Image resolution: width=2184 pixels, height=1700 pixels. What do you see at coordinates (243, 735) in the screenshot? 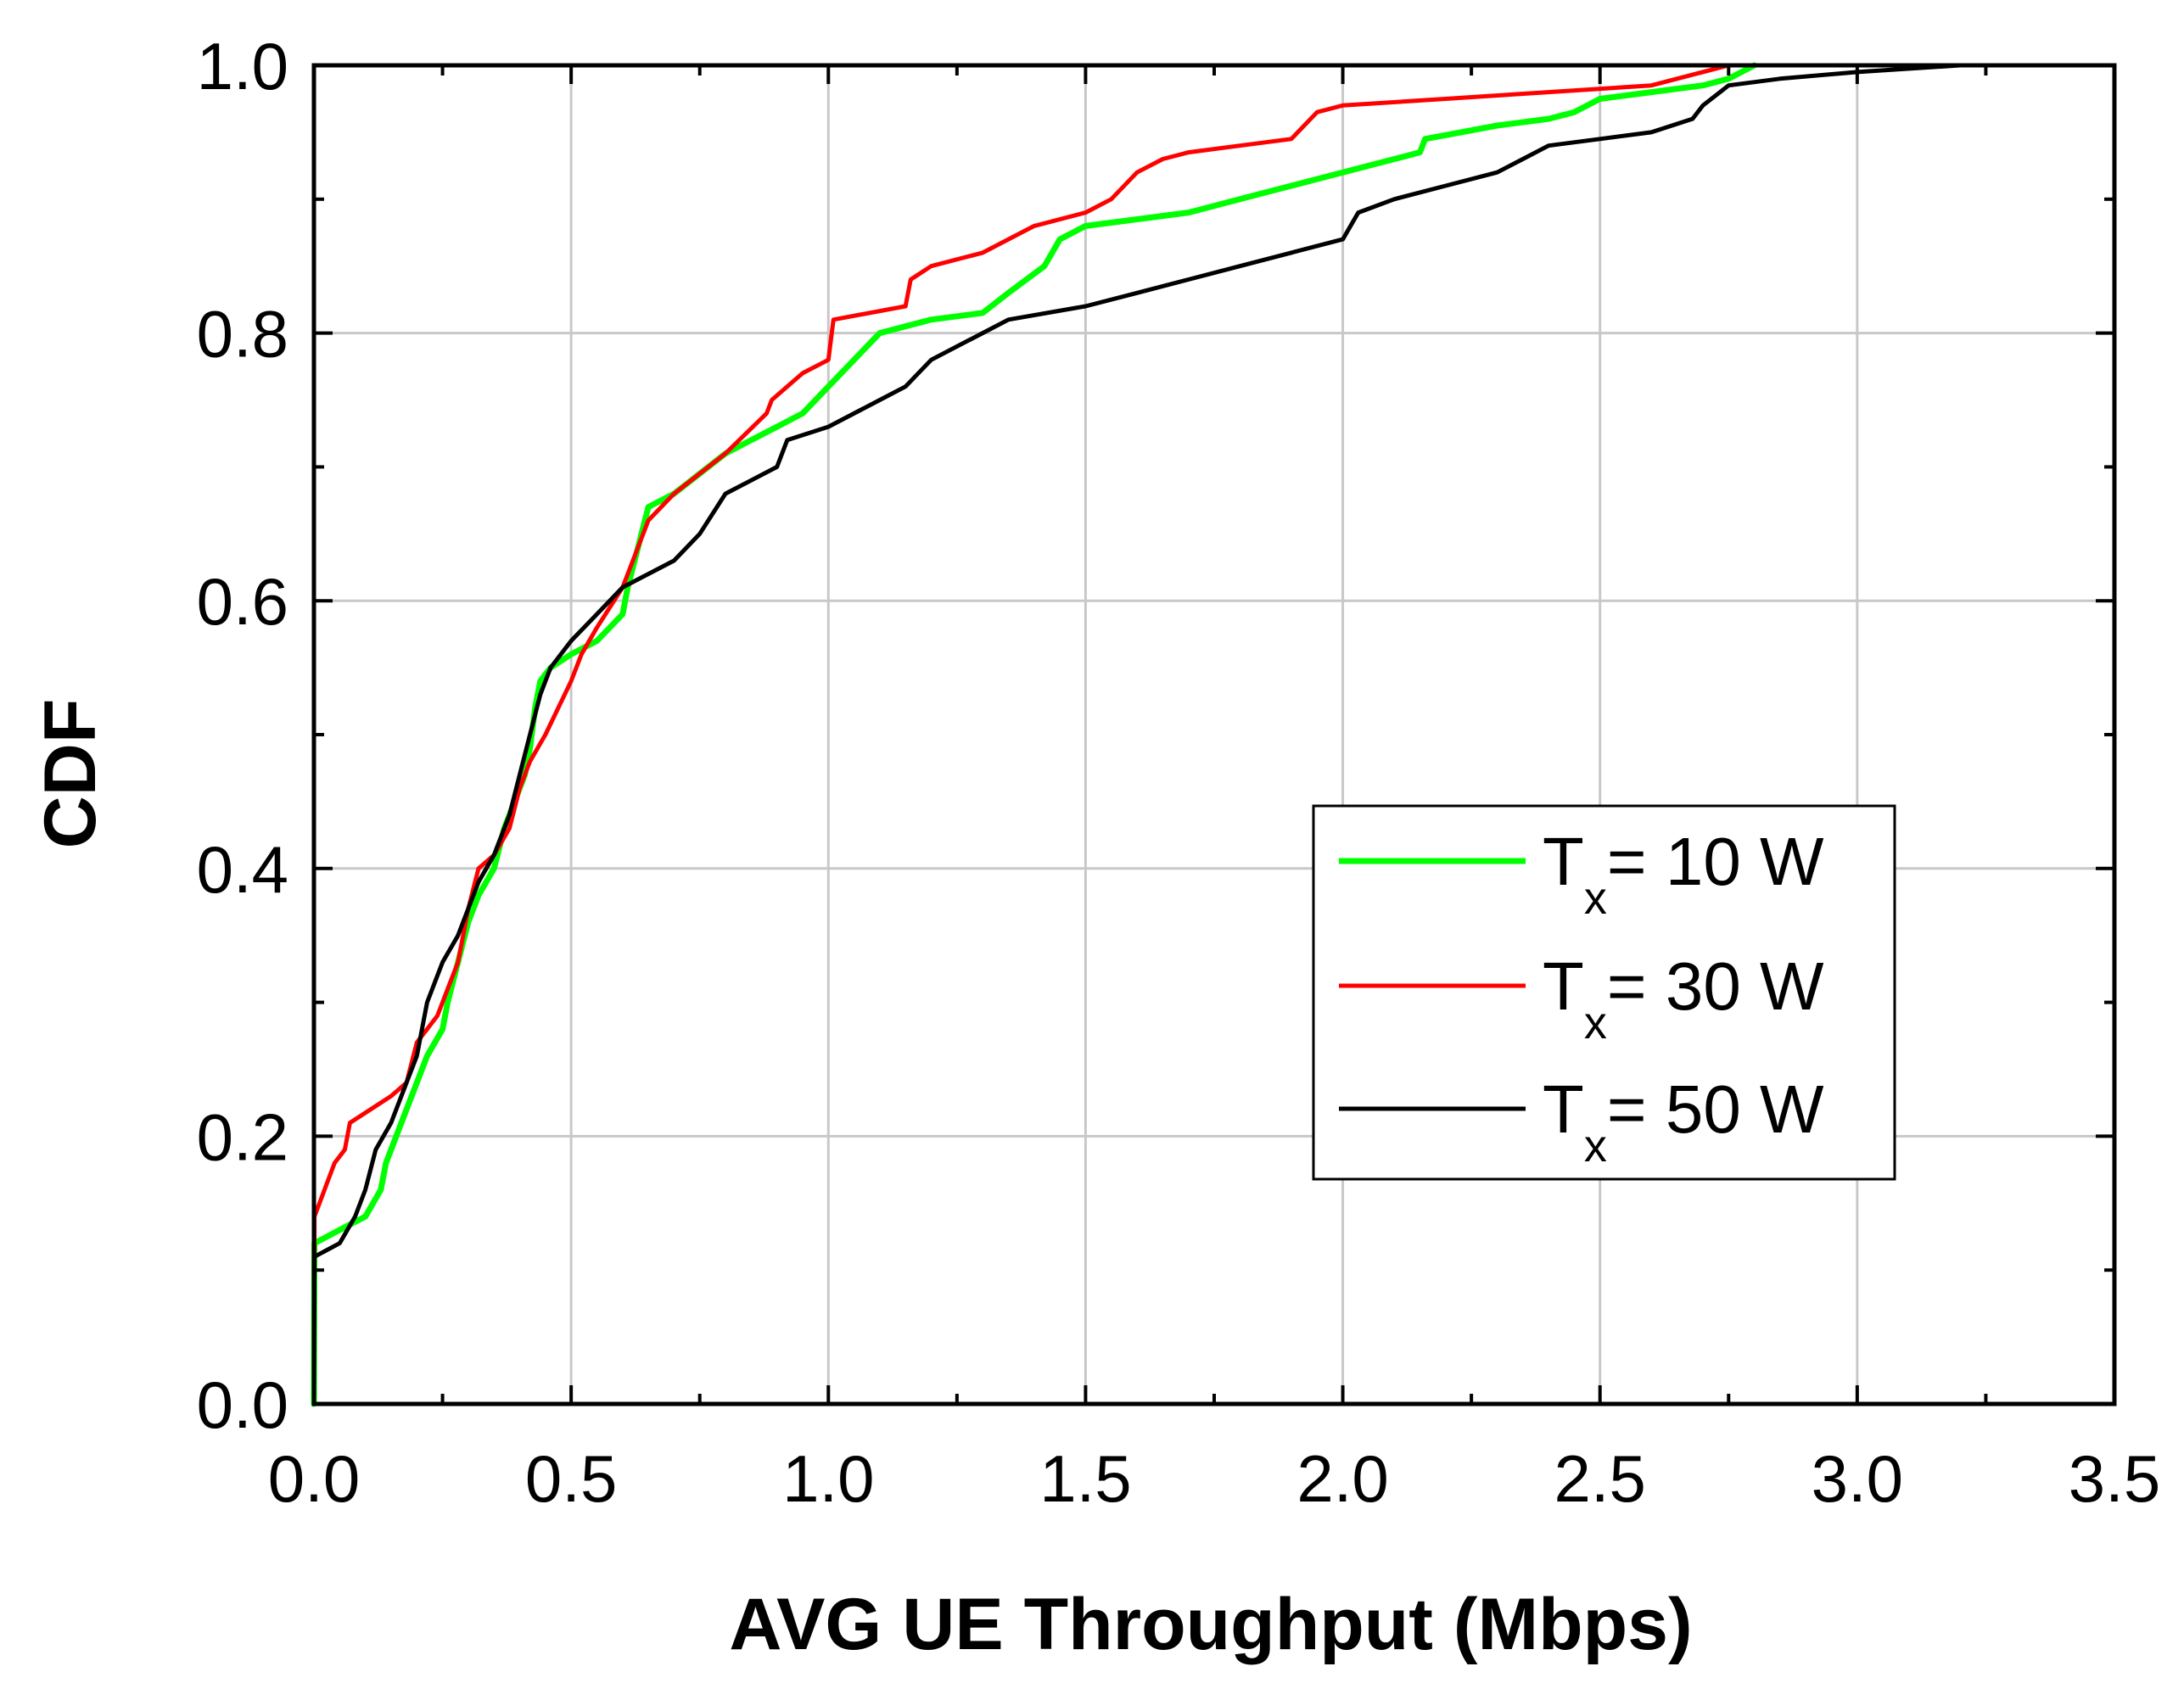
I see `y-tick-labels: 0.0 0.2 0.4 0.6 0.8 1.0` at bounding box center [243, 735].